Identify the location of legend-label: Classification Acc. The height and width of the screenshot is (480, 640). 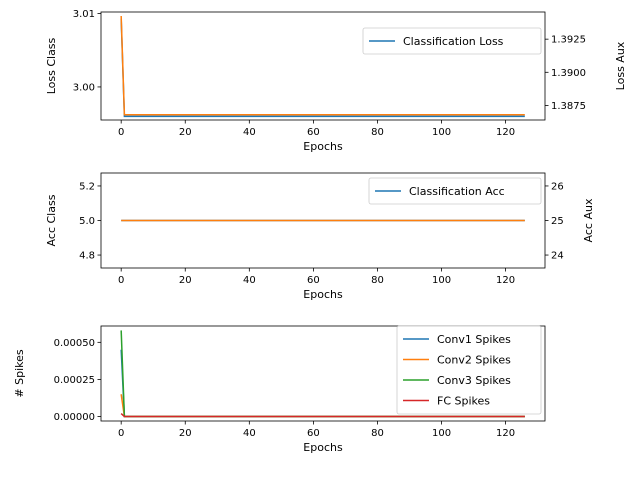
(457, 191).